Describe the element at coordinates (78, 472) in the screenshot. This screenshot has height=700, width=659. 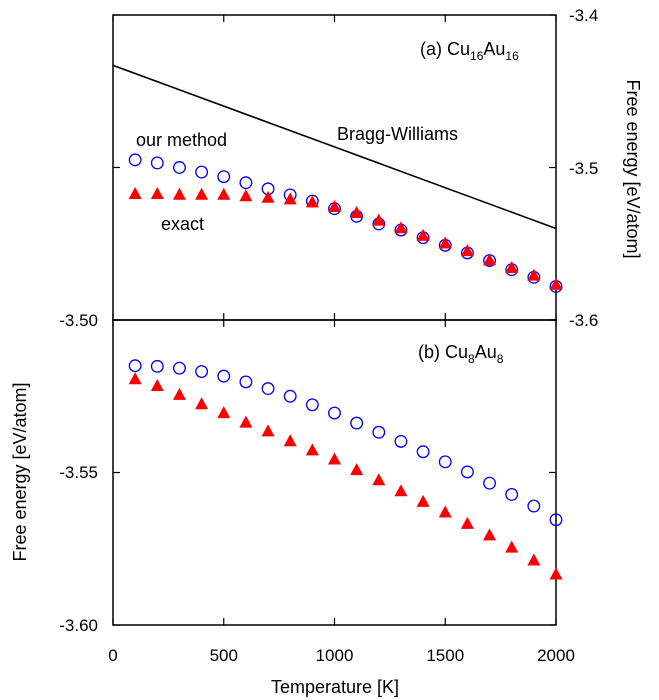
I see `y-tick-label-b: -3.55` at that location.